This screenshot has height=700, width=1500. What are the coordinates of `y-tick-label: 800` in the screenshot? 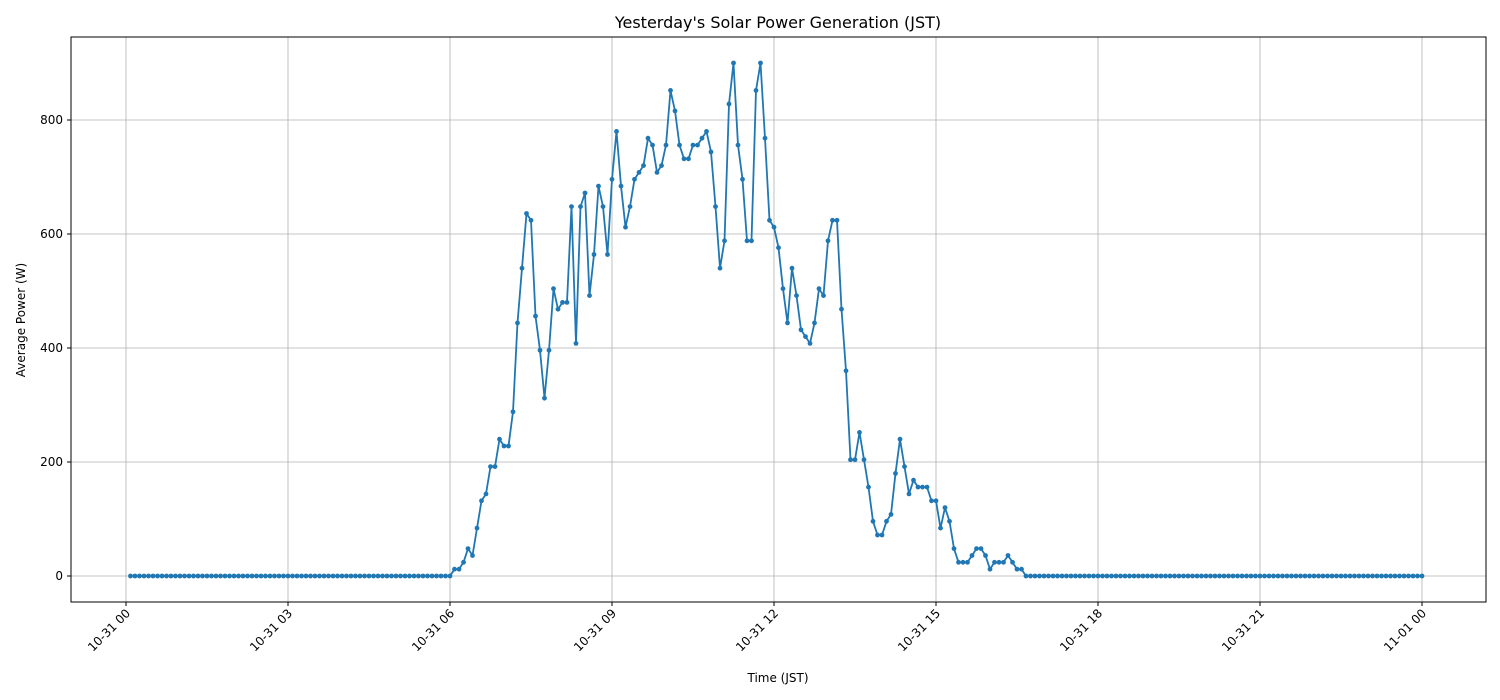 It's located at (51, 120).